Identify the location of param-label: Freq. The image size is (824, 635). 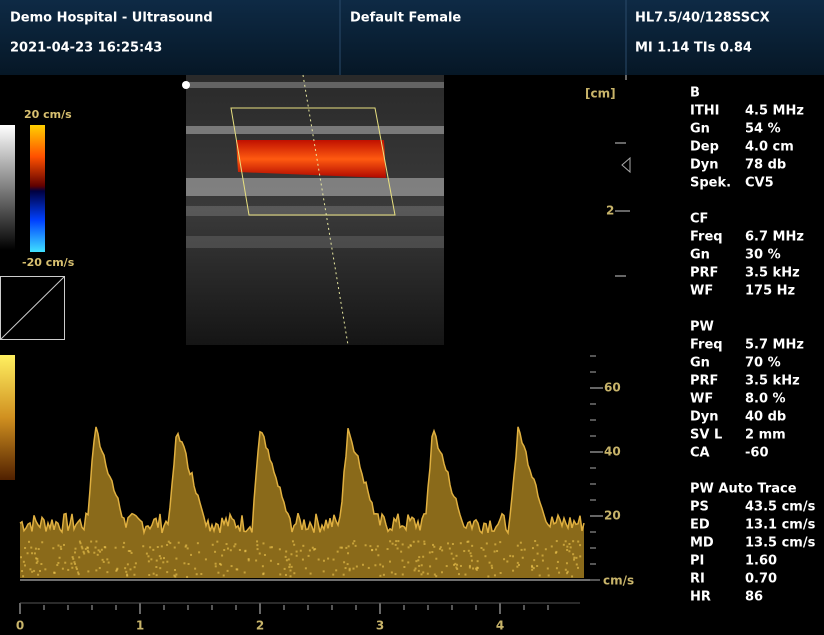
(706, 237).